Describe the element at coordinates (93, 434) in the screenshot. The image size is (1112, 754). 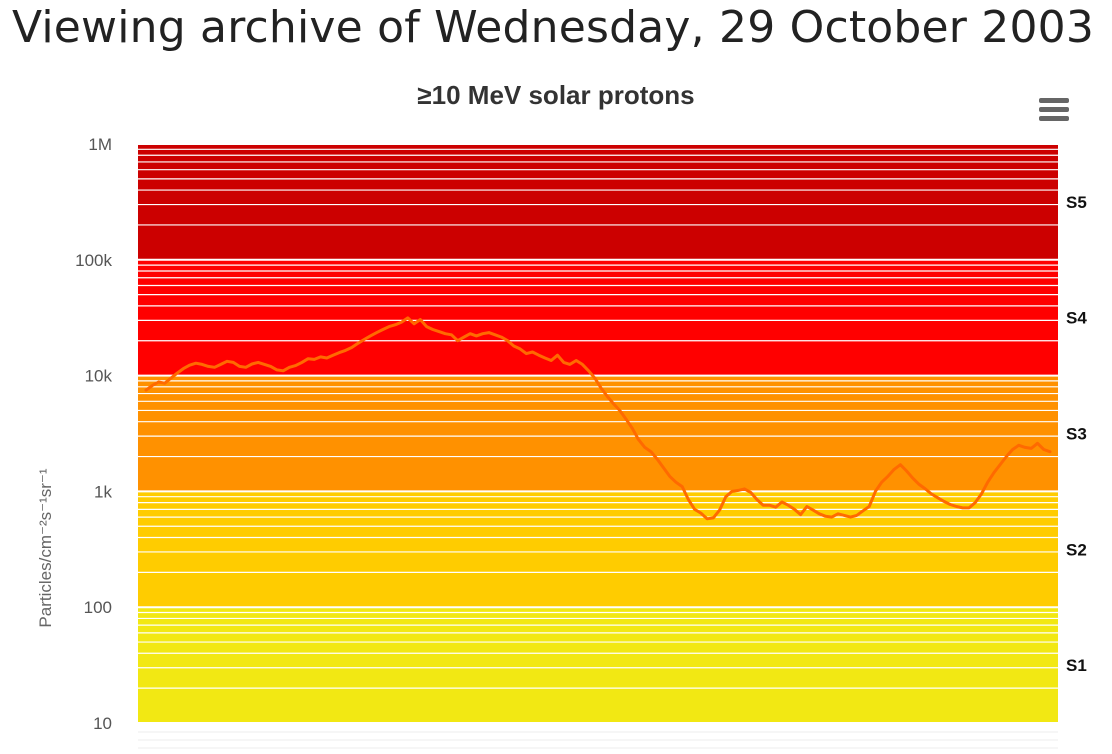
I see `y-axis-ticks: 10 100 1k 10k 100k 1M` at that location.